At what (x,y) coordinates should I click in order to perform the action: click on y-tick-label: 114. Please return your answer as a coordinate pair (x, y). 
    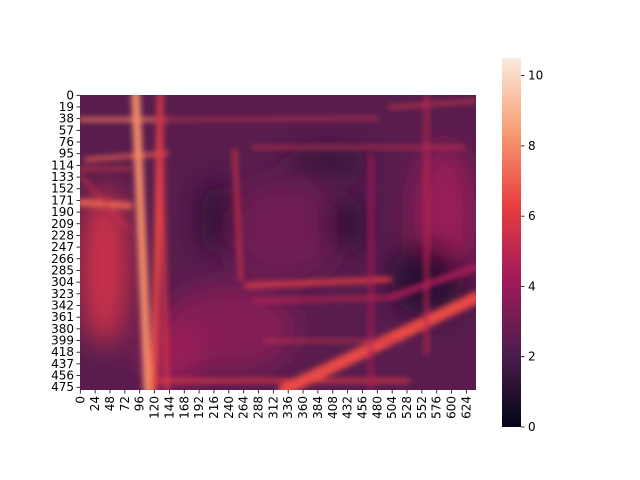
    Looking at the image, I should click on (62, 165).